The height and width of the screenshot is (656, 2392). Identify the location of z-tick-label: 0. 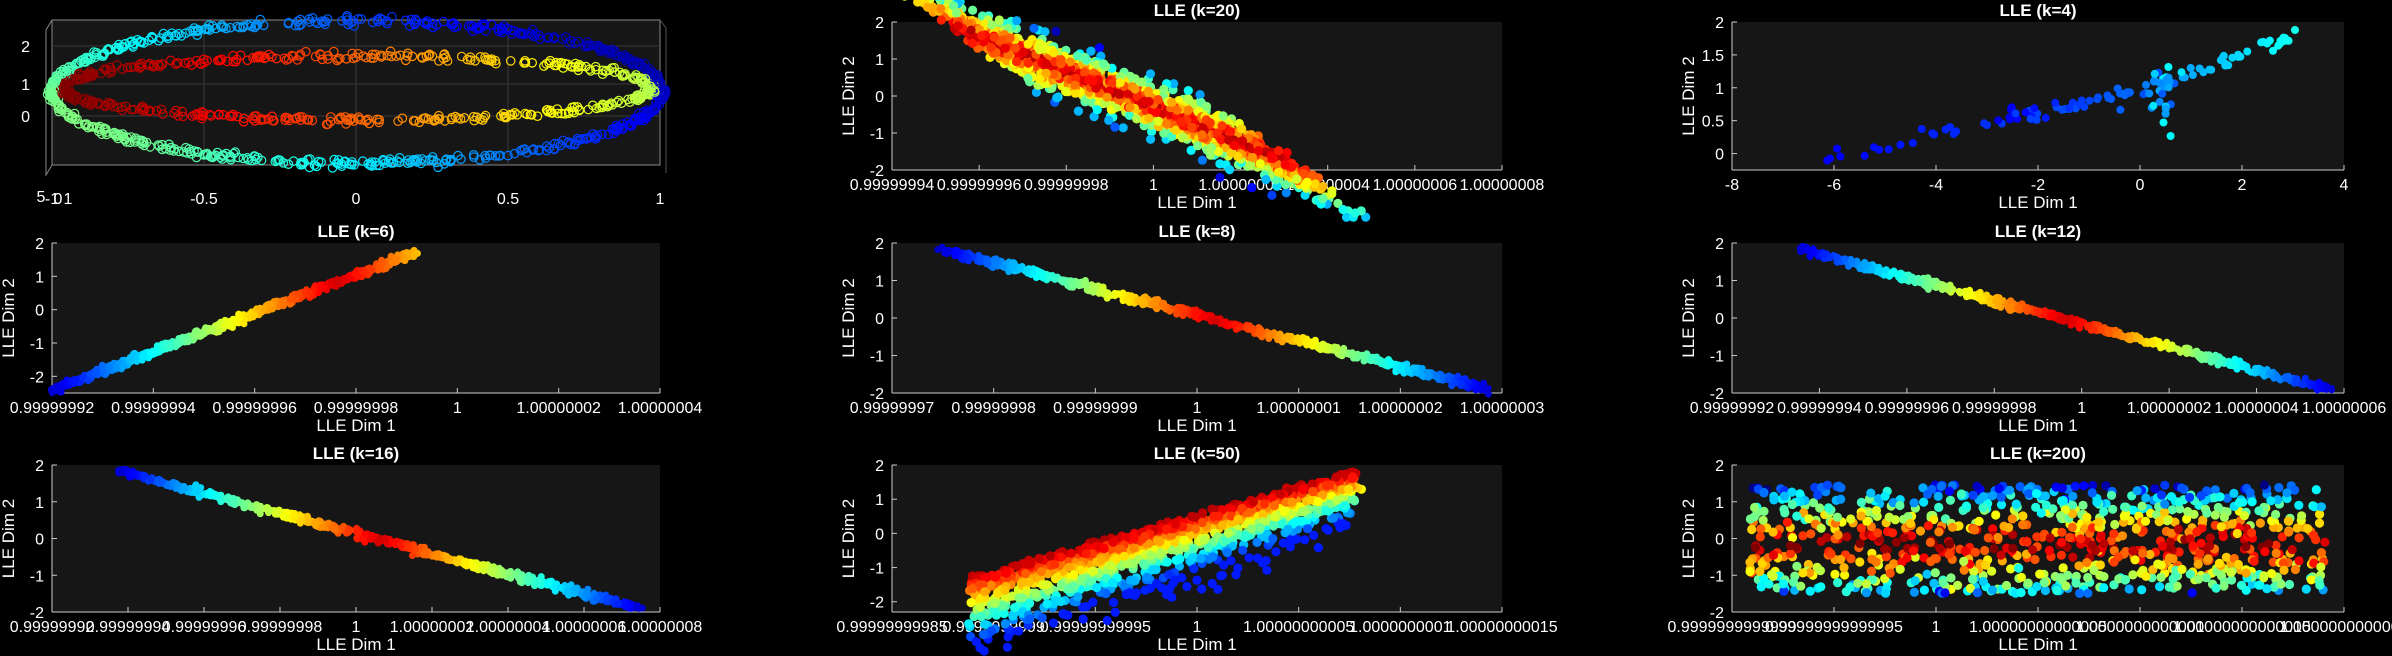
(25, 117).